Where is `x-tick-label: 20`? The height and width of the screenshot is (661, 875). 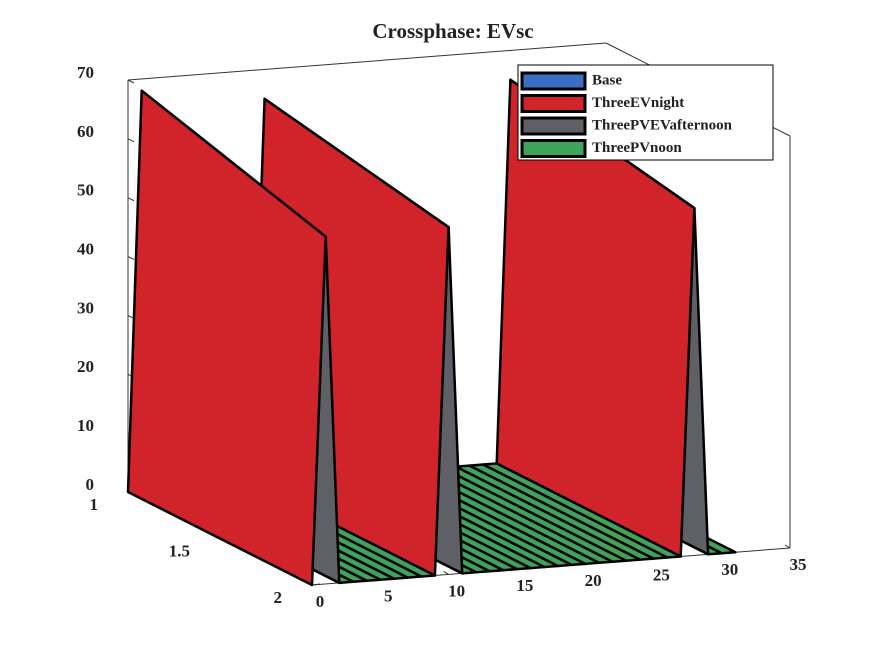
x-tick-label: 20 is located at coordinates (593, 580).